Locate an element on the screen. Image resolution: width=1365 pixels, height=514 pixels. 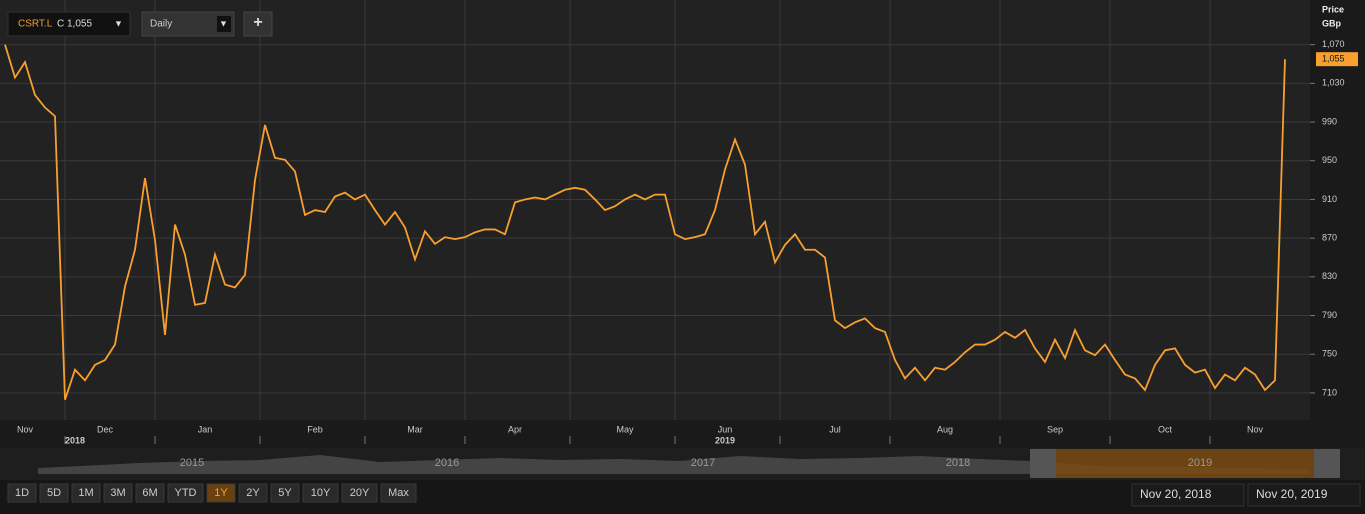
date-to: Nov 20, 2019 is located at coordinates (1292, 494).